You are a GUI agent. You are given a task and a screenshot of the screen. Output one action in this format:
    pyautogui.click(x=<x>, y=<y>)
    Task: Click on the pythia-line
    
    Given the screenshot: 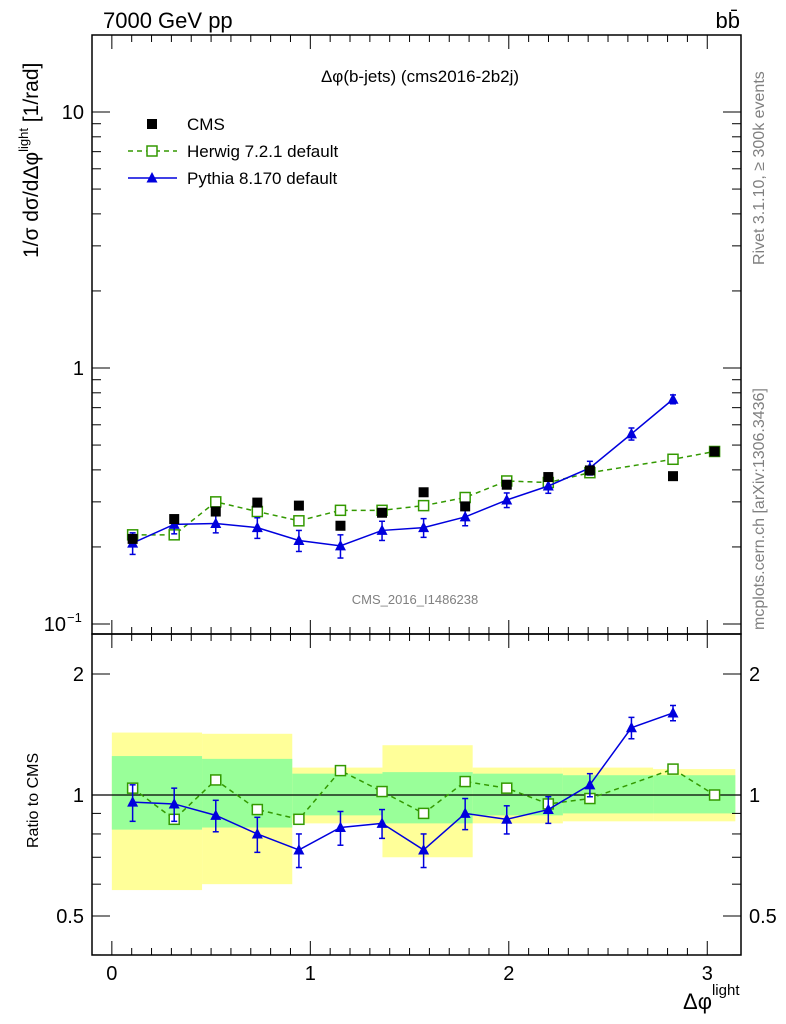 What is the action you would take?
    pyautogui.click(x=403, y=472)
    